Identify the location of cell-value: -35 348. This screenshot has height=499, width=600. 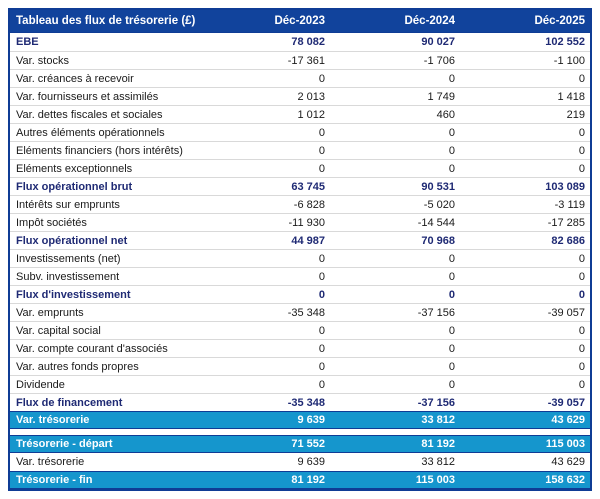
(306, 402).